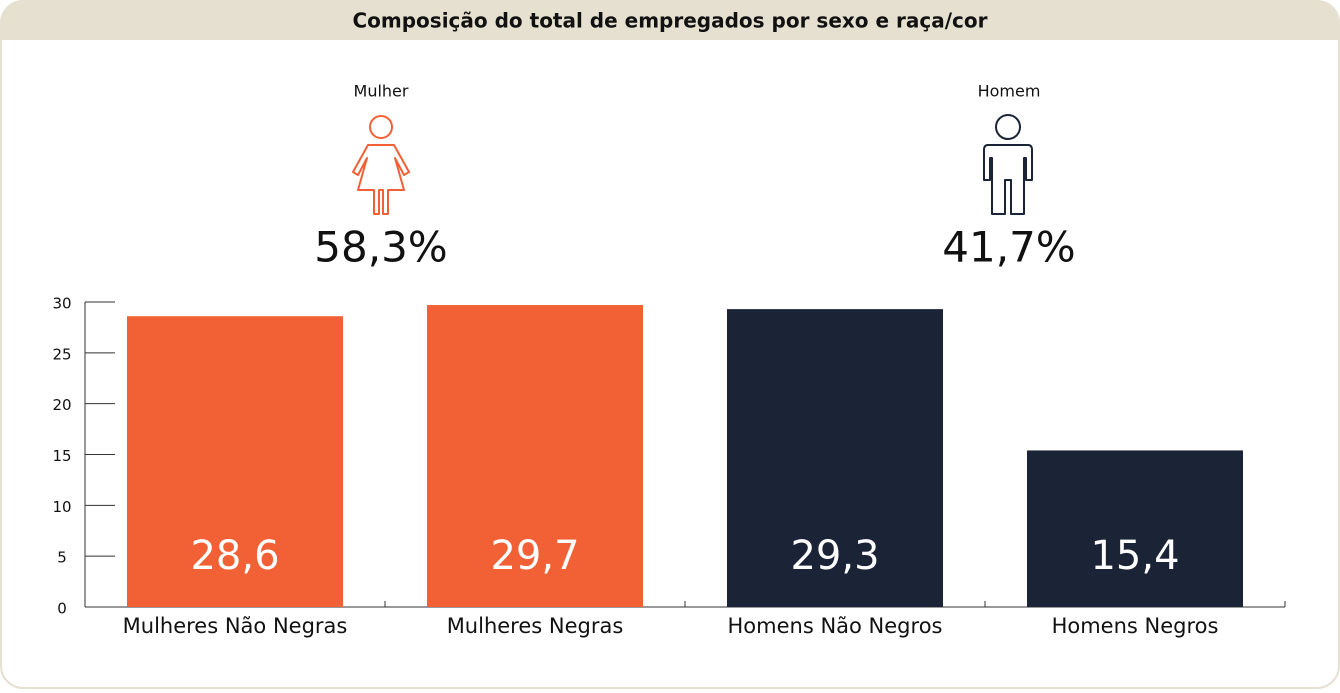 The image size is (1340, 693). I want to click on value-label: 29,7, so click(534, 556).